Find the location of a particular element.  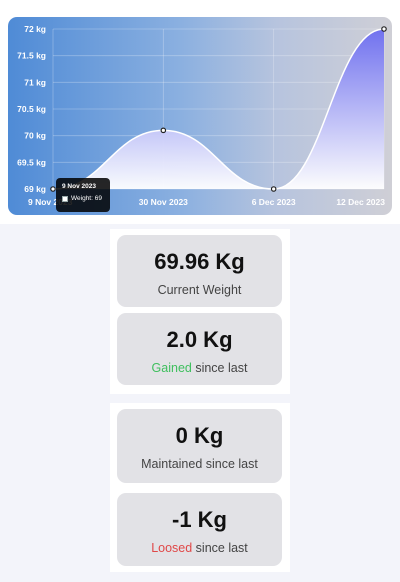

gained-rest: since last is located at coordinates (219, 368).